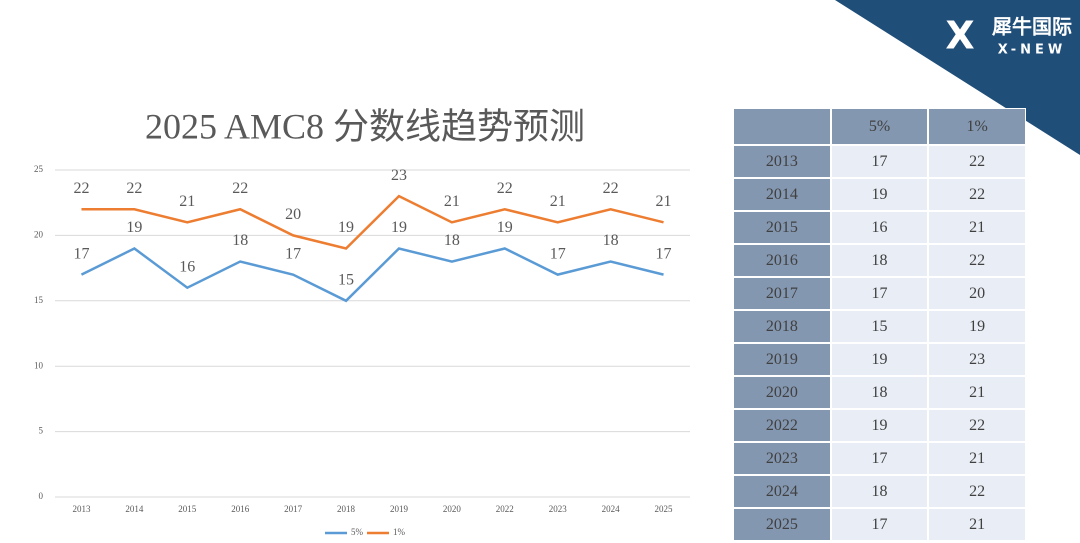 The image size is (1080, 543). What do you see at coordinates (365, 126) in the screenshot?
I see `chart-title: 2025 AMC8 分数线趋势预测` at bounding box center [365, 126].